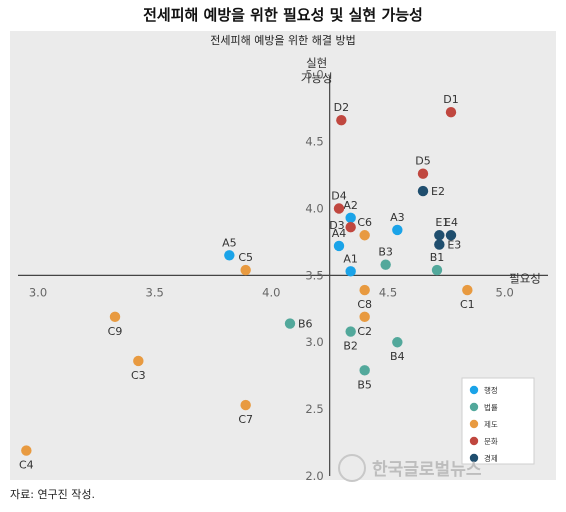 This screenshot has height=512, width=566. Describe the element at coordinates (115, 331) in the screenshot. I see `point-label: C9` at that location.